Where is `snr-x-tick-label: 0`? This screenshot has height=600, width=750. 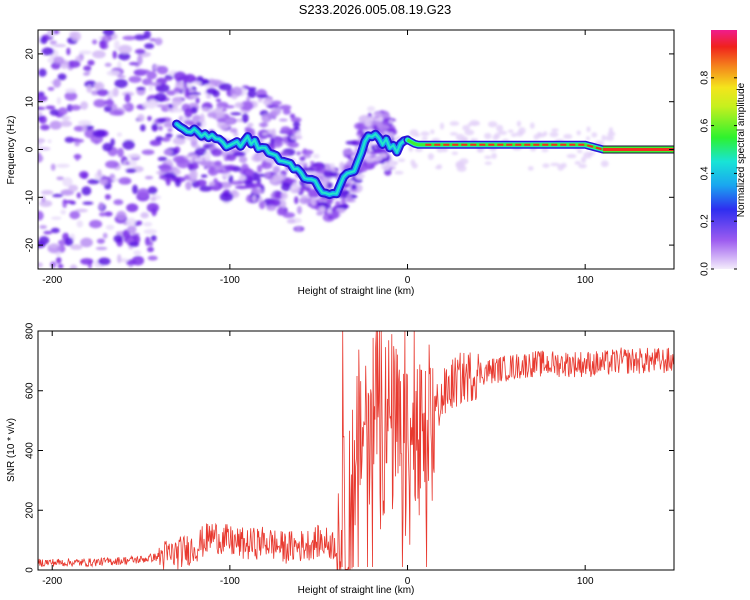 snr-x-tick-label: 0 is located at coordinates (408, 581).